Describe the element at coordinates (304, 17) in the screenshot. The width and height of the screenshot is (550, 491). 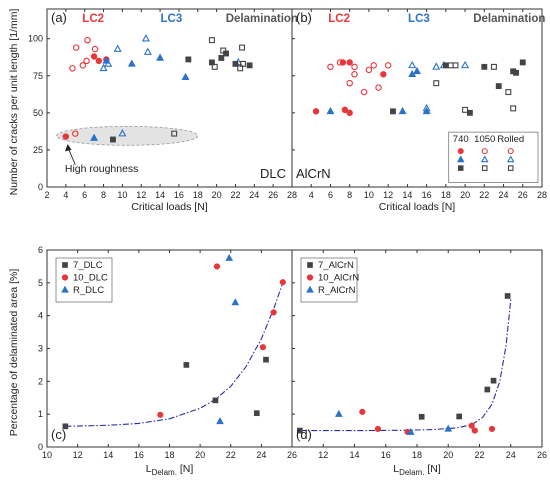
I see `panel-label-b: (b)` at that location.